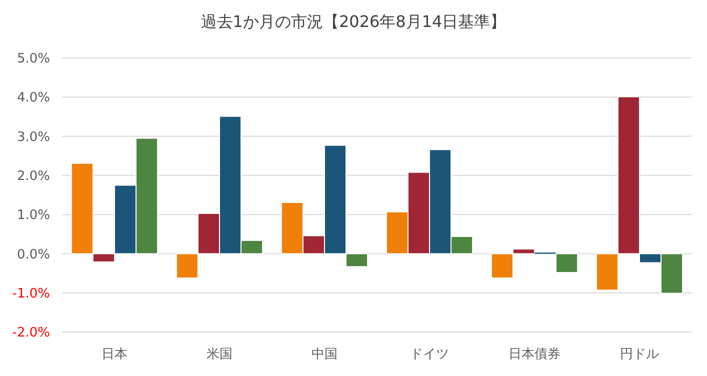  Describe the element at coordinates (219, 354) in the screenshot. I see `x-tick-label: 米国` at that location.